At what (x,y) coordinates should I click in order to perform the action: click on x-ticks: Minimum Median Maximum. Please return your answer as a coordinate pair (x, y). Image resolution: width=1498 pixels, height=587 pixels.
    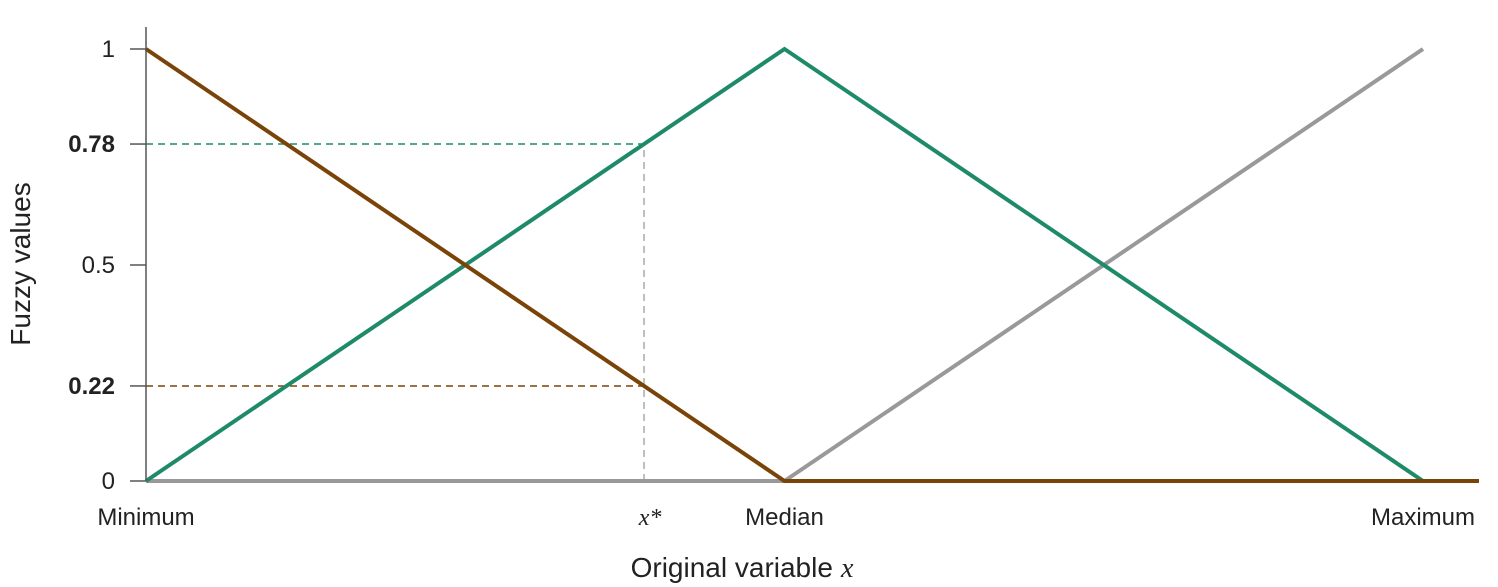
    Looking at the image, I should click on (786, 517).